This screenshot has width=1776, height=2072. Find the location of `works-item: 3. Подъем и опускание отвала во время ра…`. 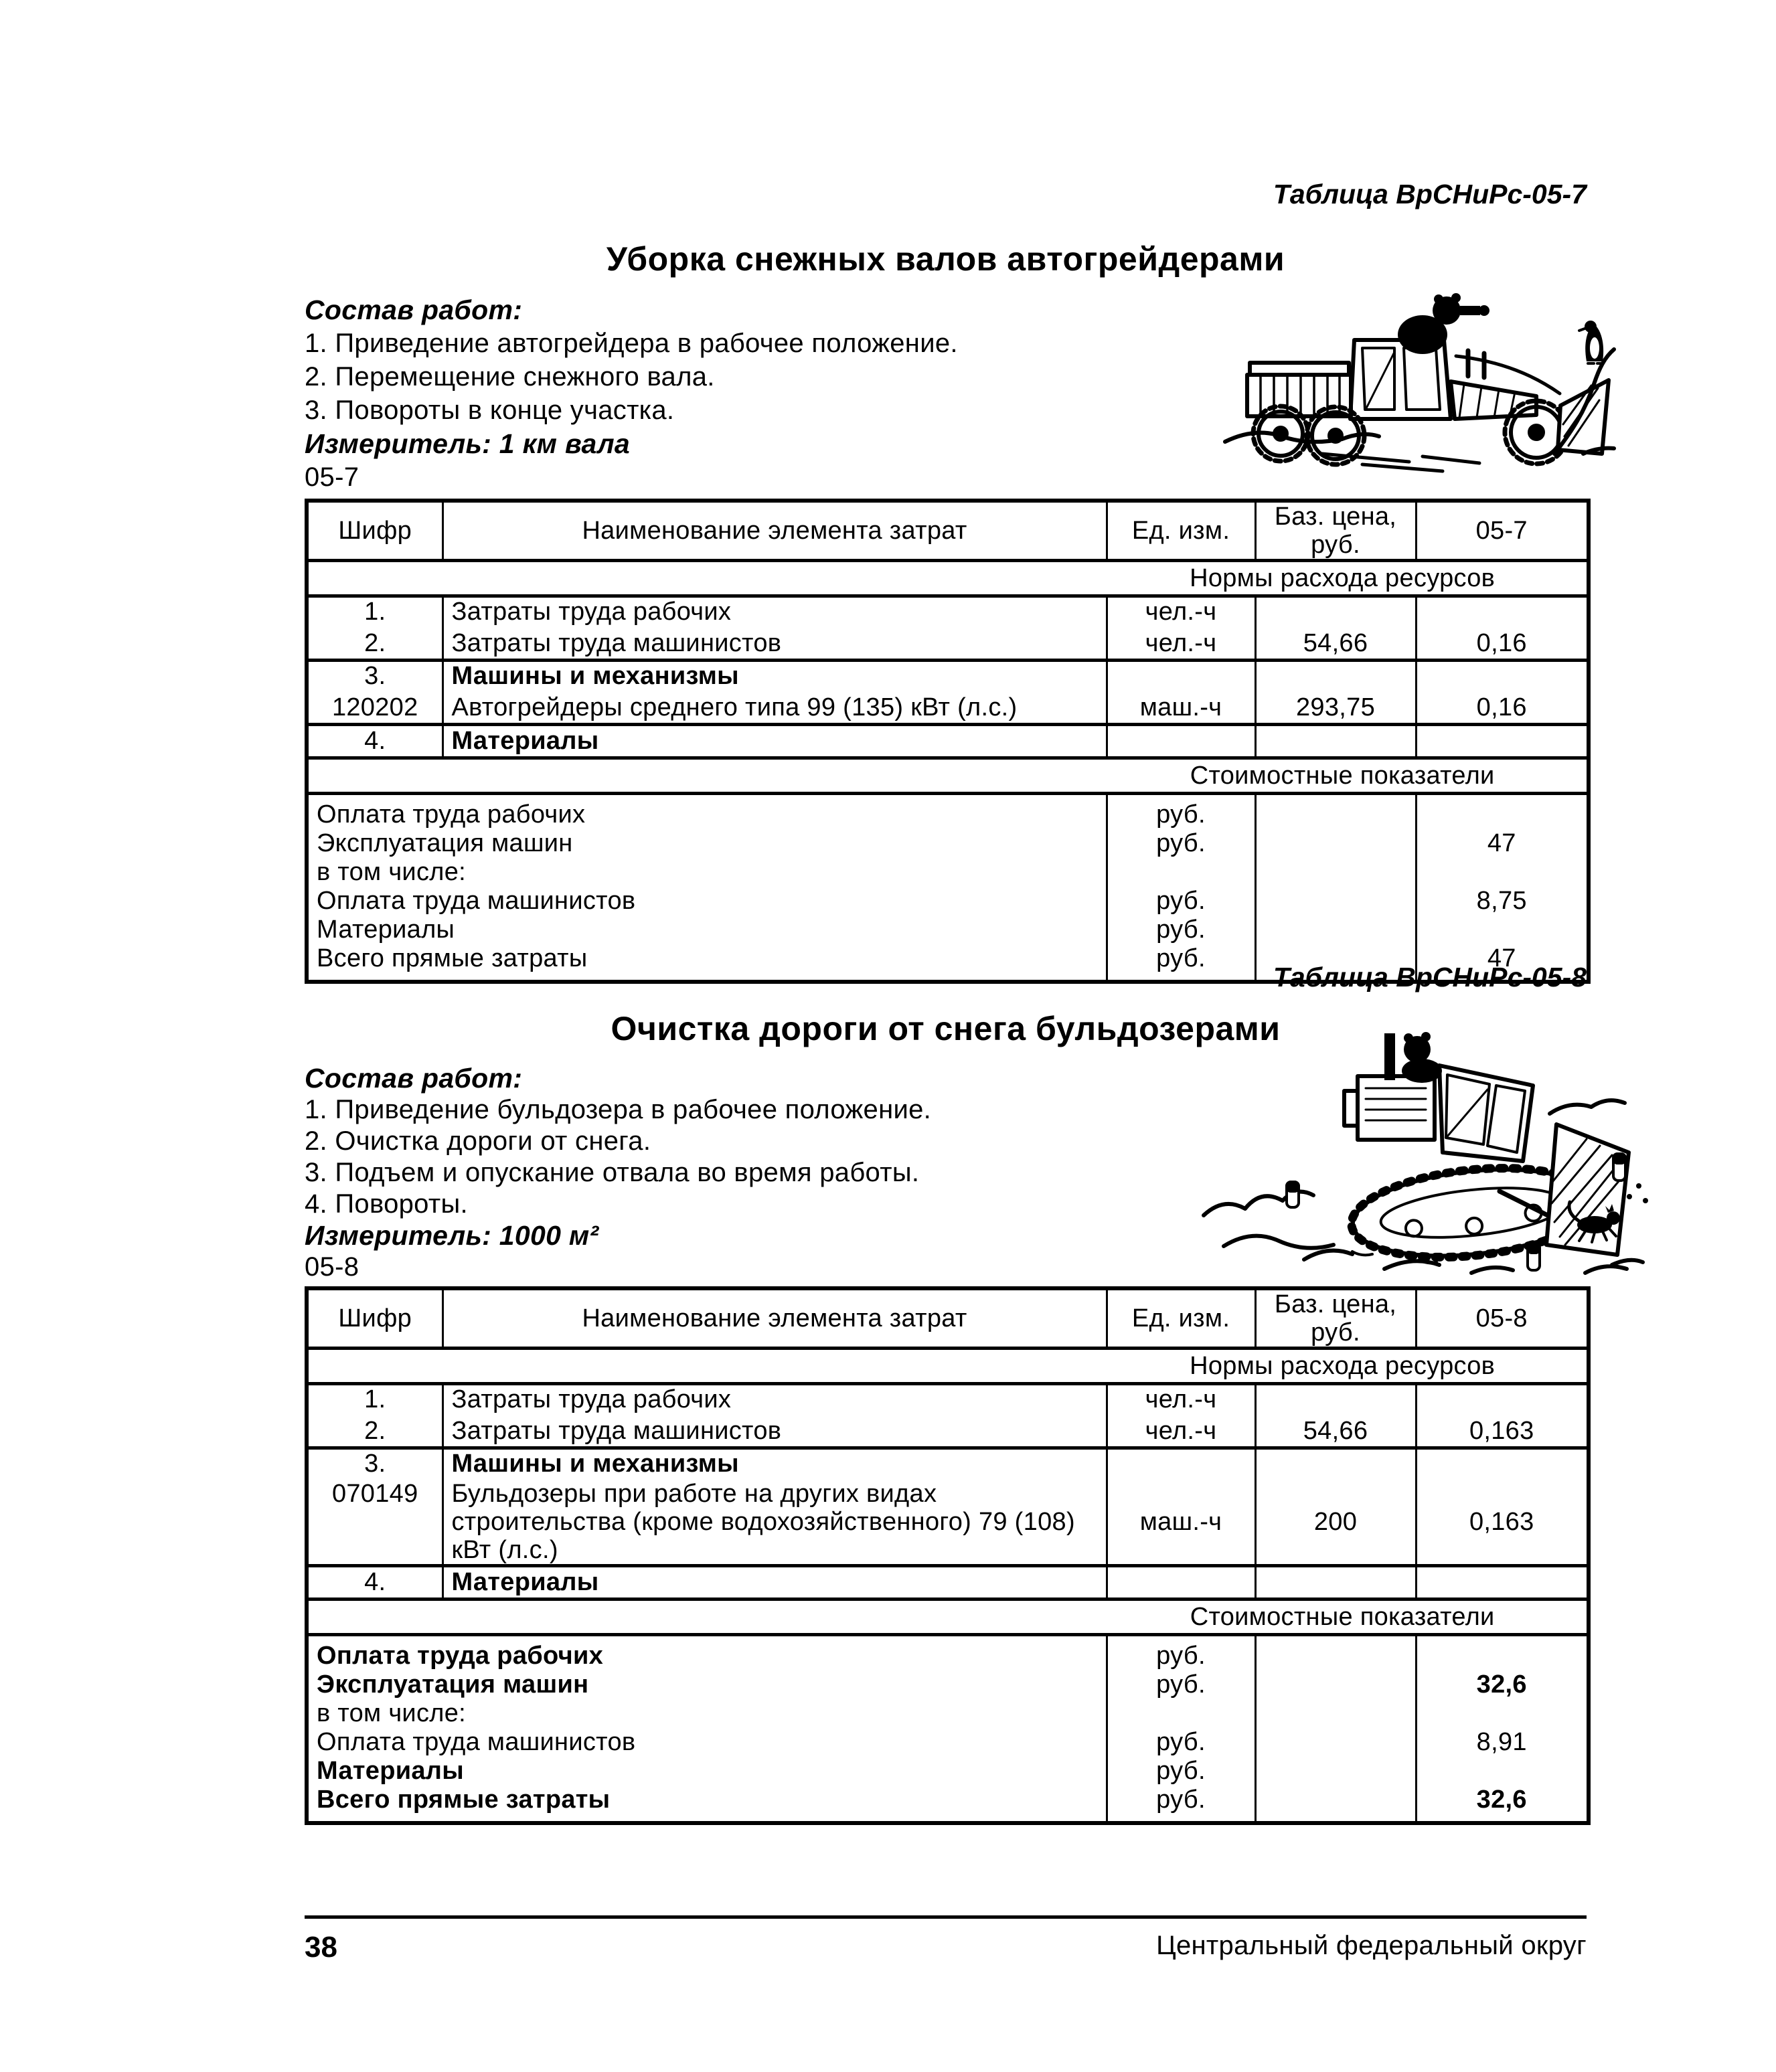

works-item: 3. Подъем и опускание отвала во время ра… is located at coordinates (612, 1172).